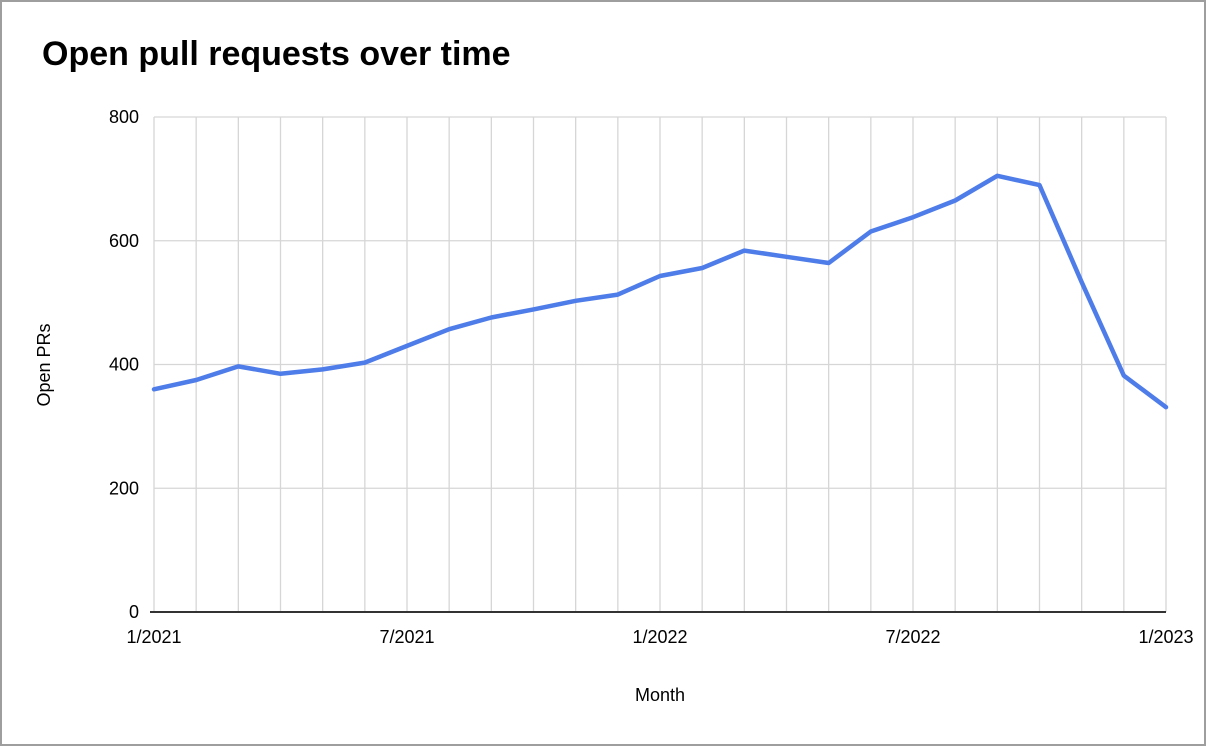  I want to click on x-tick-label: 1/2021, so click(153, 637).